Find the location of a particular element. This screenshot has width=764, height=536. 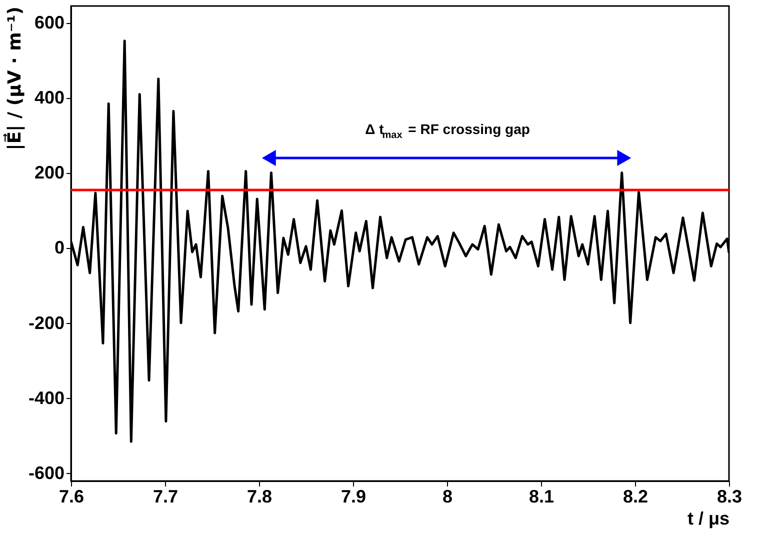

x-tick-label: 8.2 is located at coordinates (635, 496).